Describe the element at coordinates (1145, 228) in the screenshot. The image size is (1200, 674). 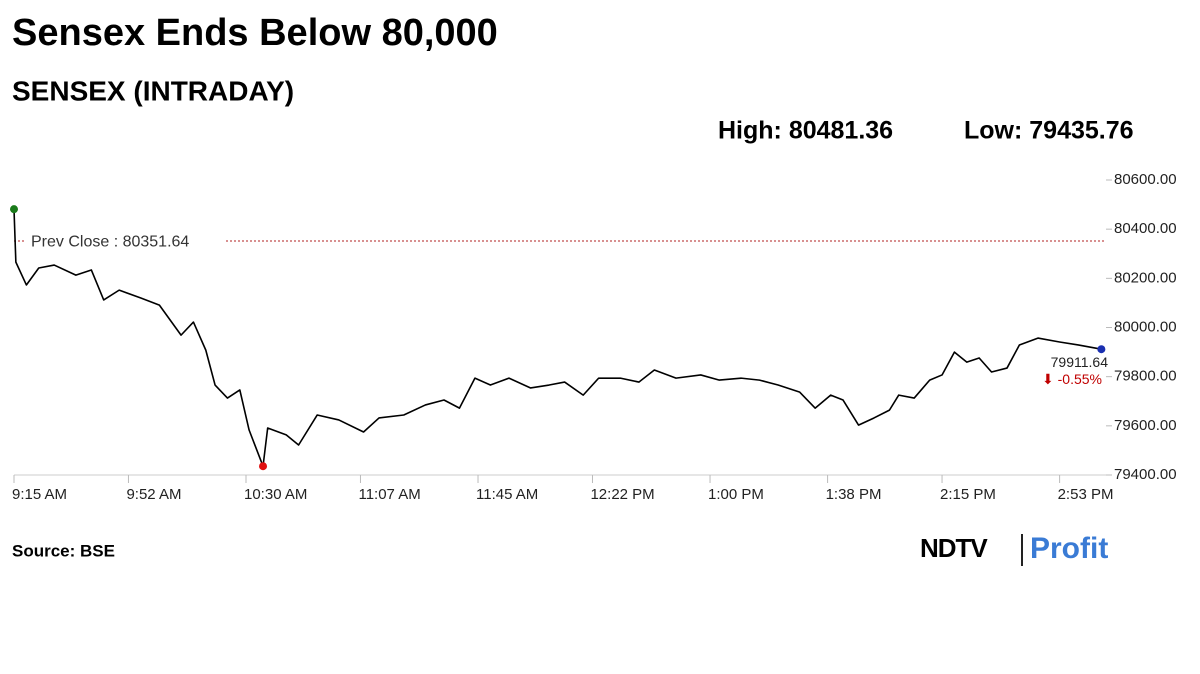
I see `y-tick-label: 80400.00` at that location.